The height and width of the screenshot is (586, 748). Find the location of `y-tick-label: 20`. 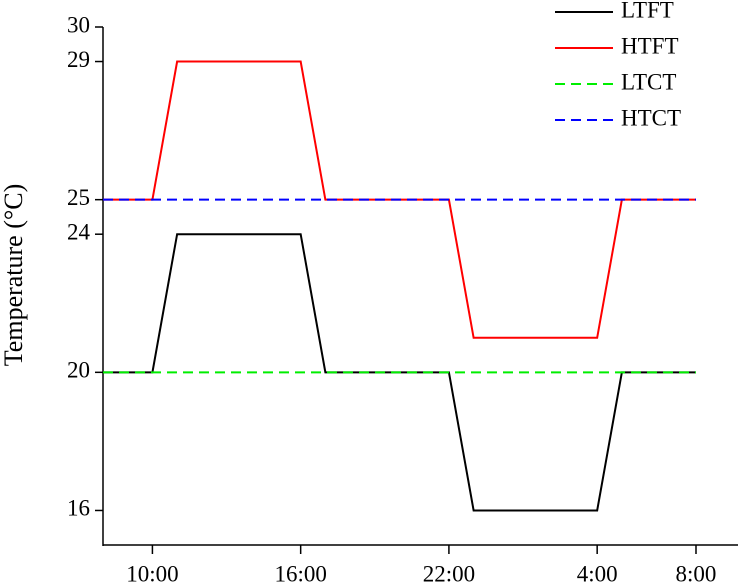

y-tick-label: 20 is located at coordinates (78, 370).